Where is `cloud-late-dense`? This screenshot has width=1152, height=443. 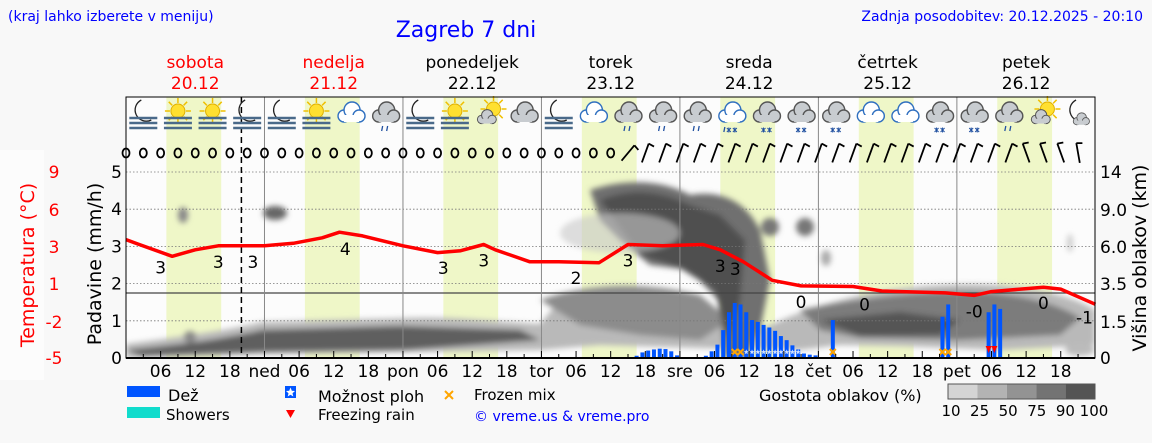 cloud-late-dense is located at coordinates (890, 324).